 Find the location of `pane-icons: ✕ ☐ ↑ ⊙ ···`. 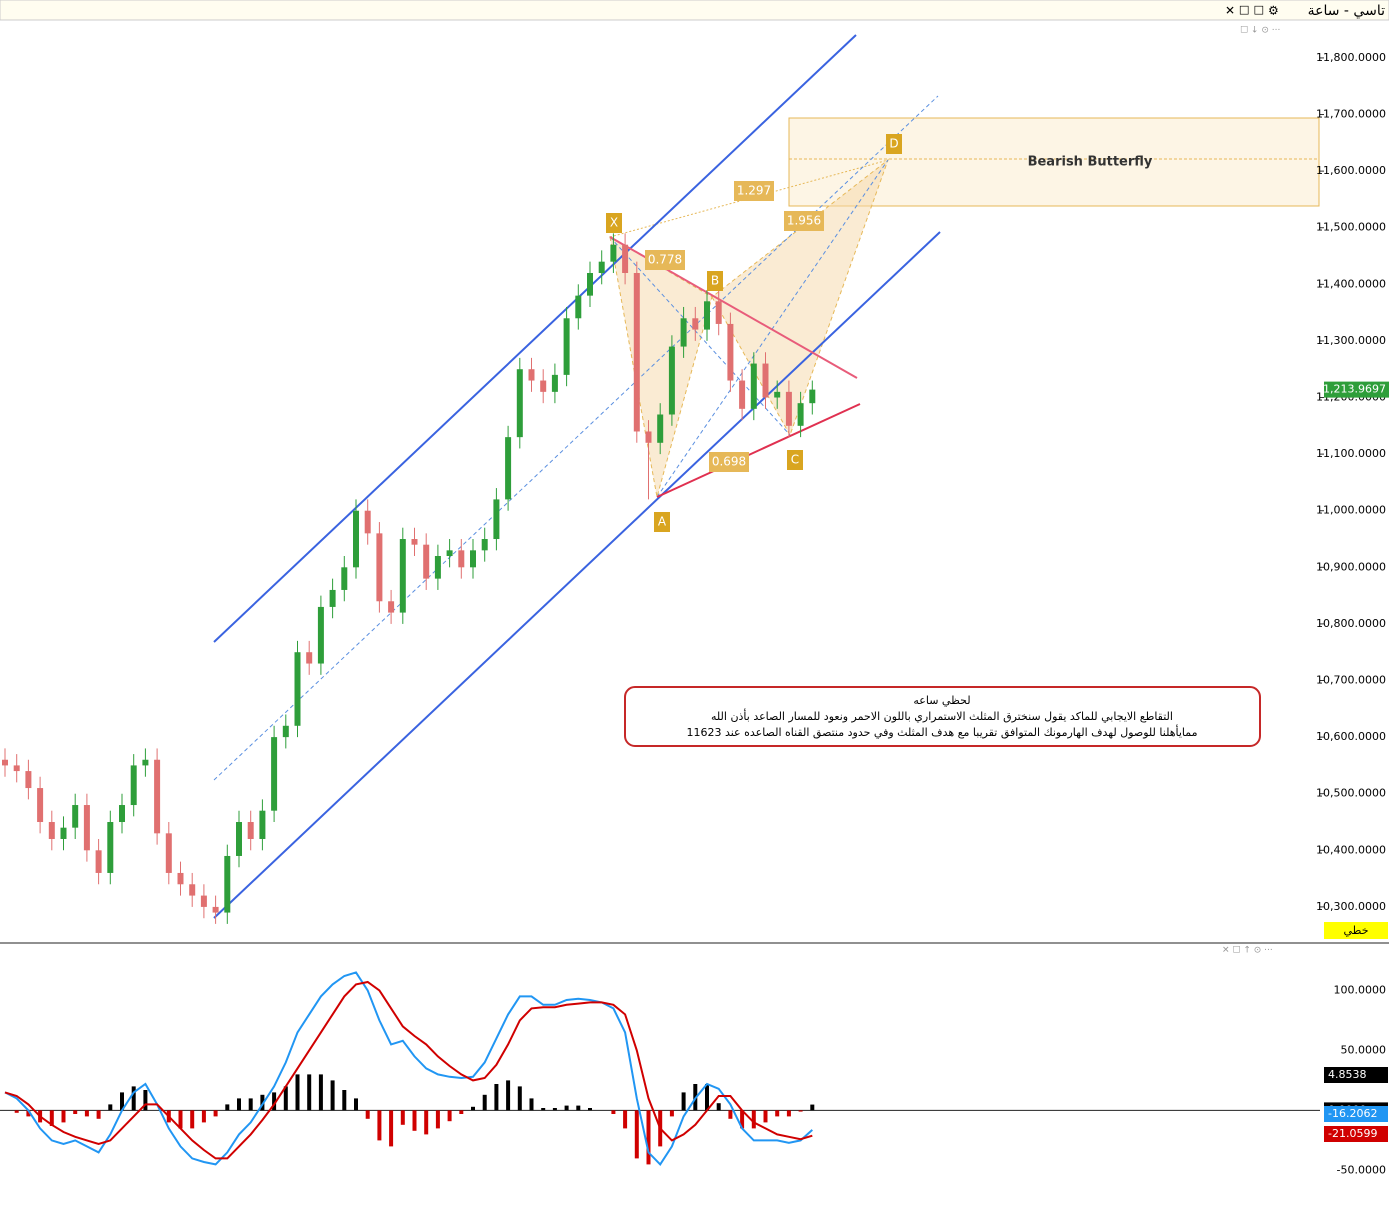

pane-icons: ✕ ☐ ↑ ⊙ ··· is located at coordinates (1247, 951).